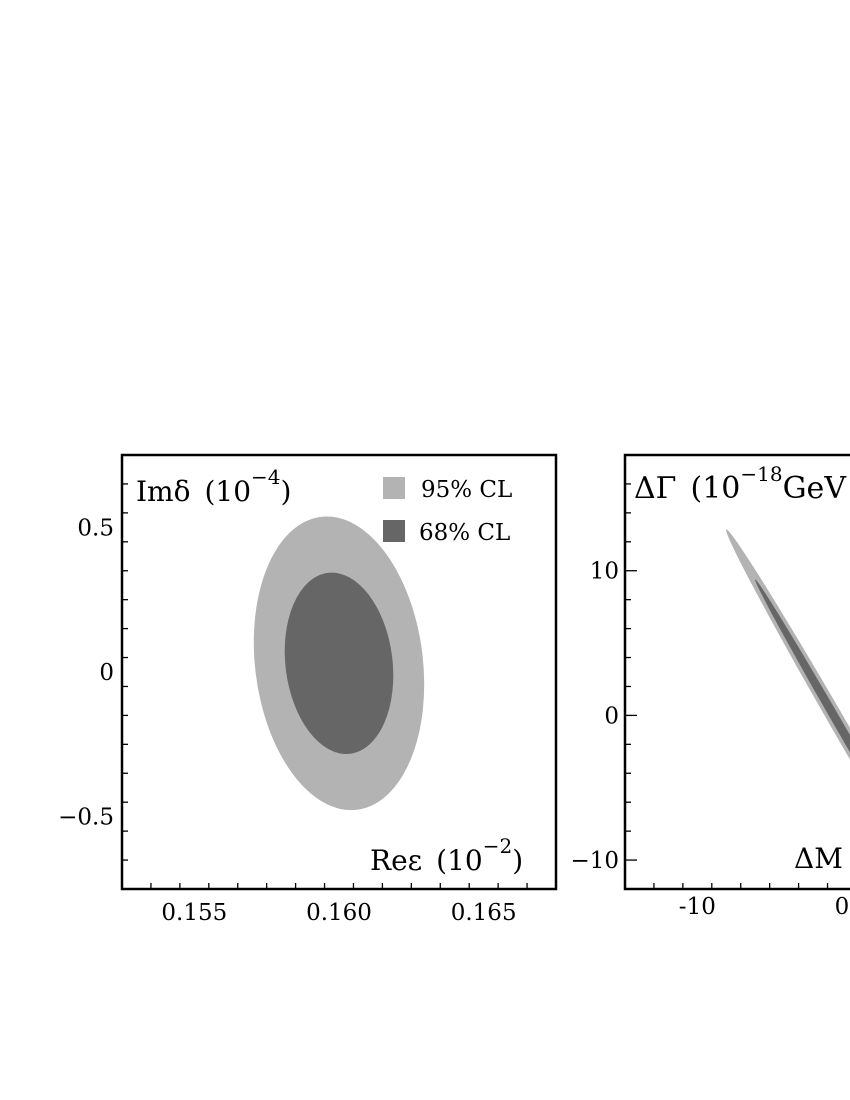  I want to click on right-y-tick-label-10: 10, so click(604, 572).